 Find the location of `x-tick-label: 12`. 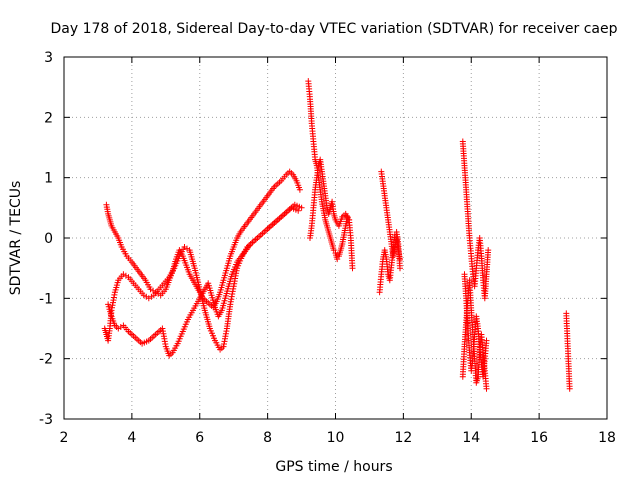

x-tick-label: 12 is located at coordinates (403, 438).